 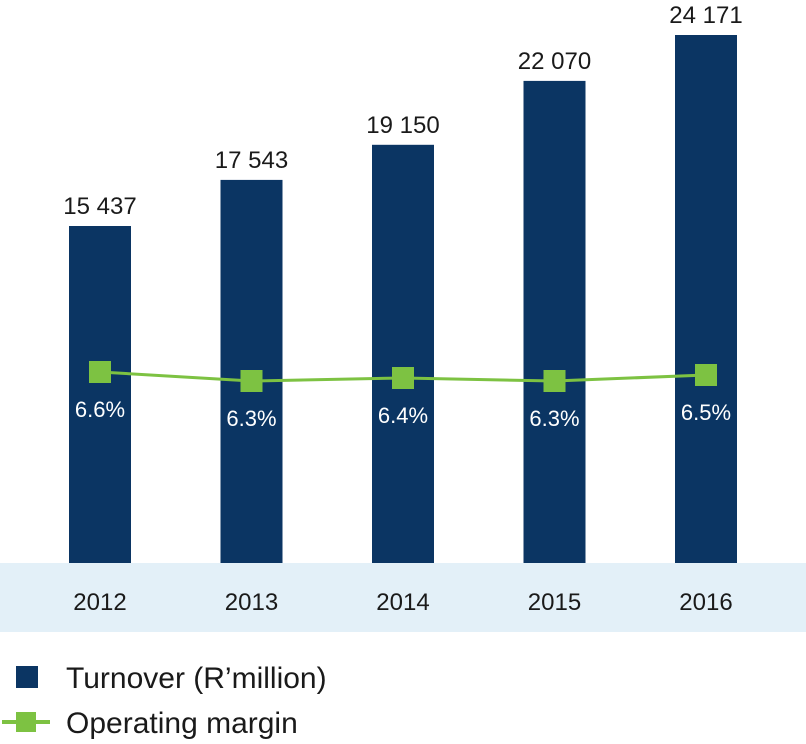 I want to click on bar-2016, so click(x=706, y=299).